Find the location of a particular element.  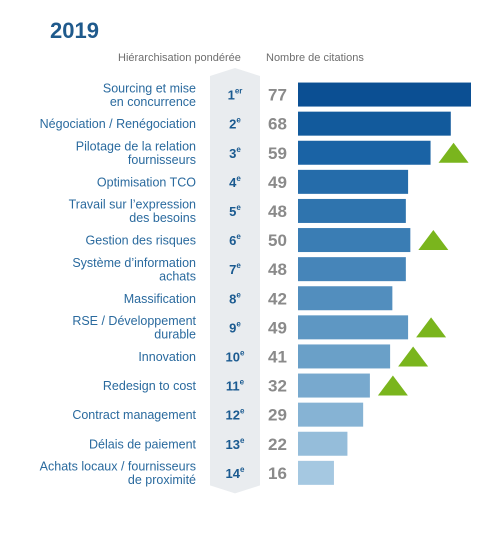

rank-number: 2e is located at coordinates (235, 124).